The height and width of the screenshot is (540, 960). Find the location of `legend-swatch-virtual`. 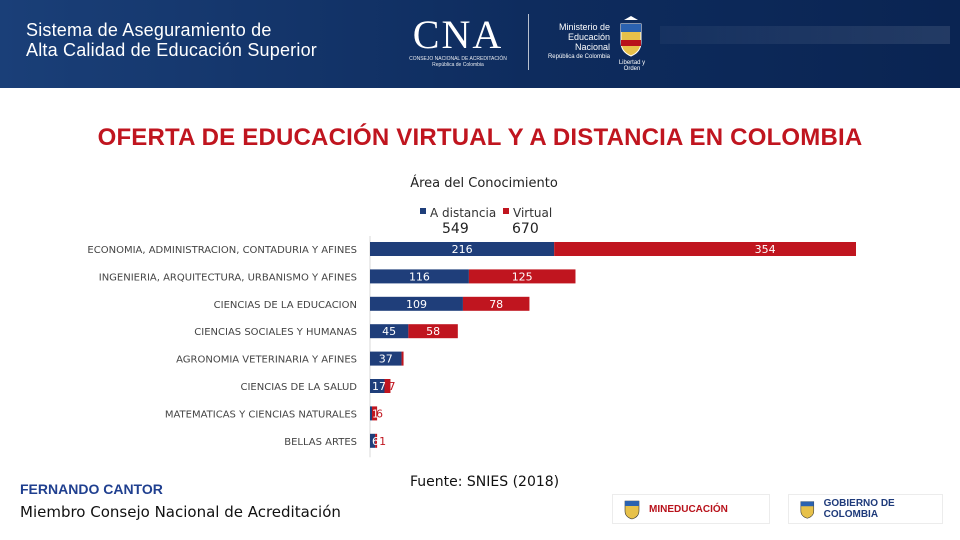

legend-swatch-virtual is located at coordinates (506, 211).